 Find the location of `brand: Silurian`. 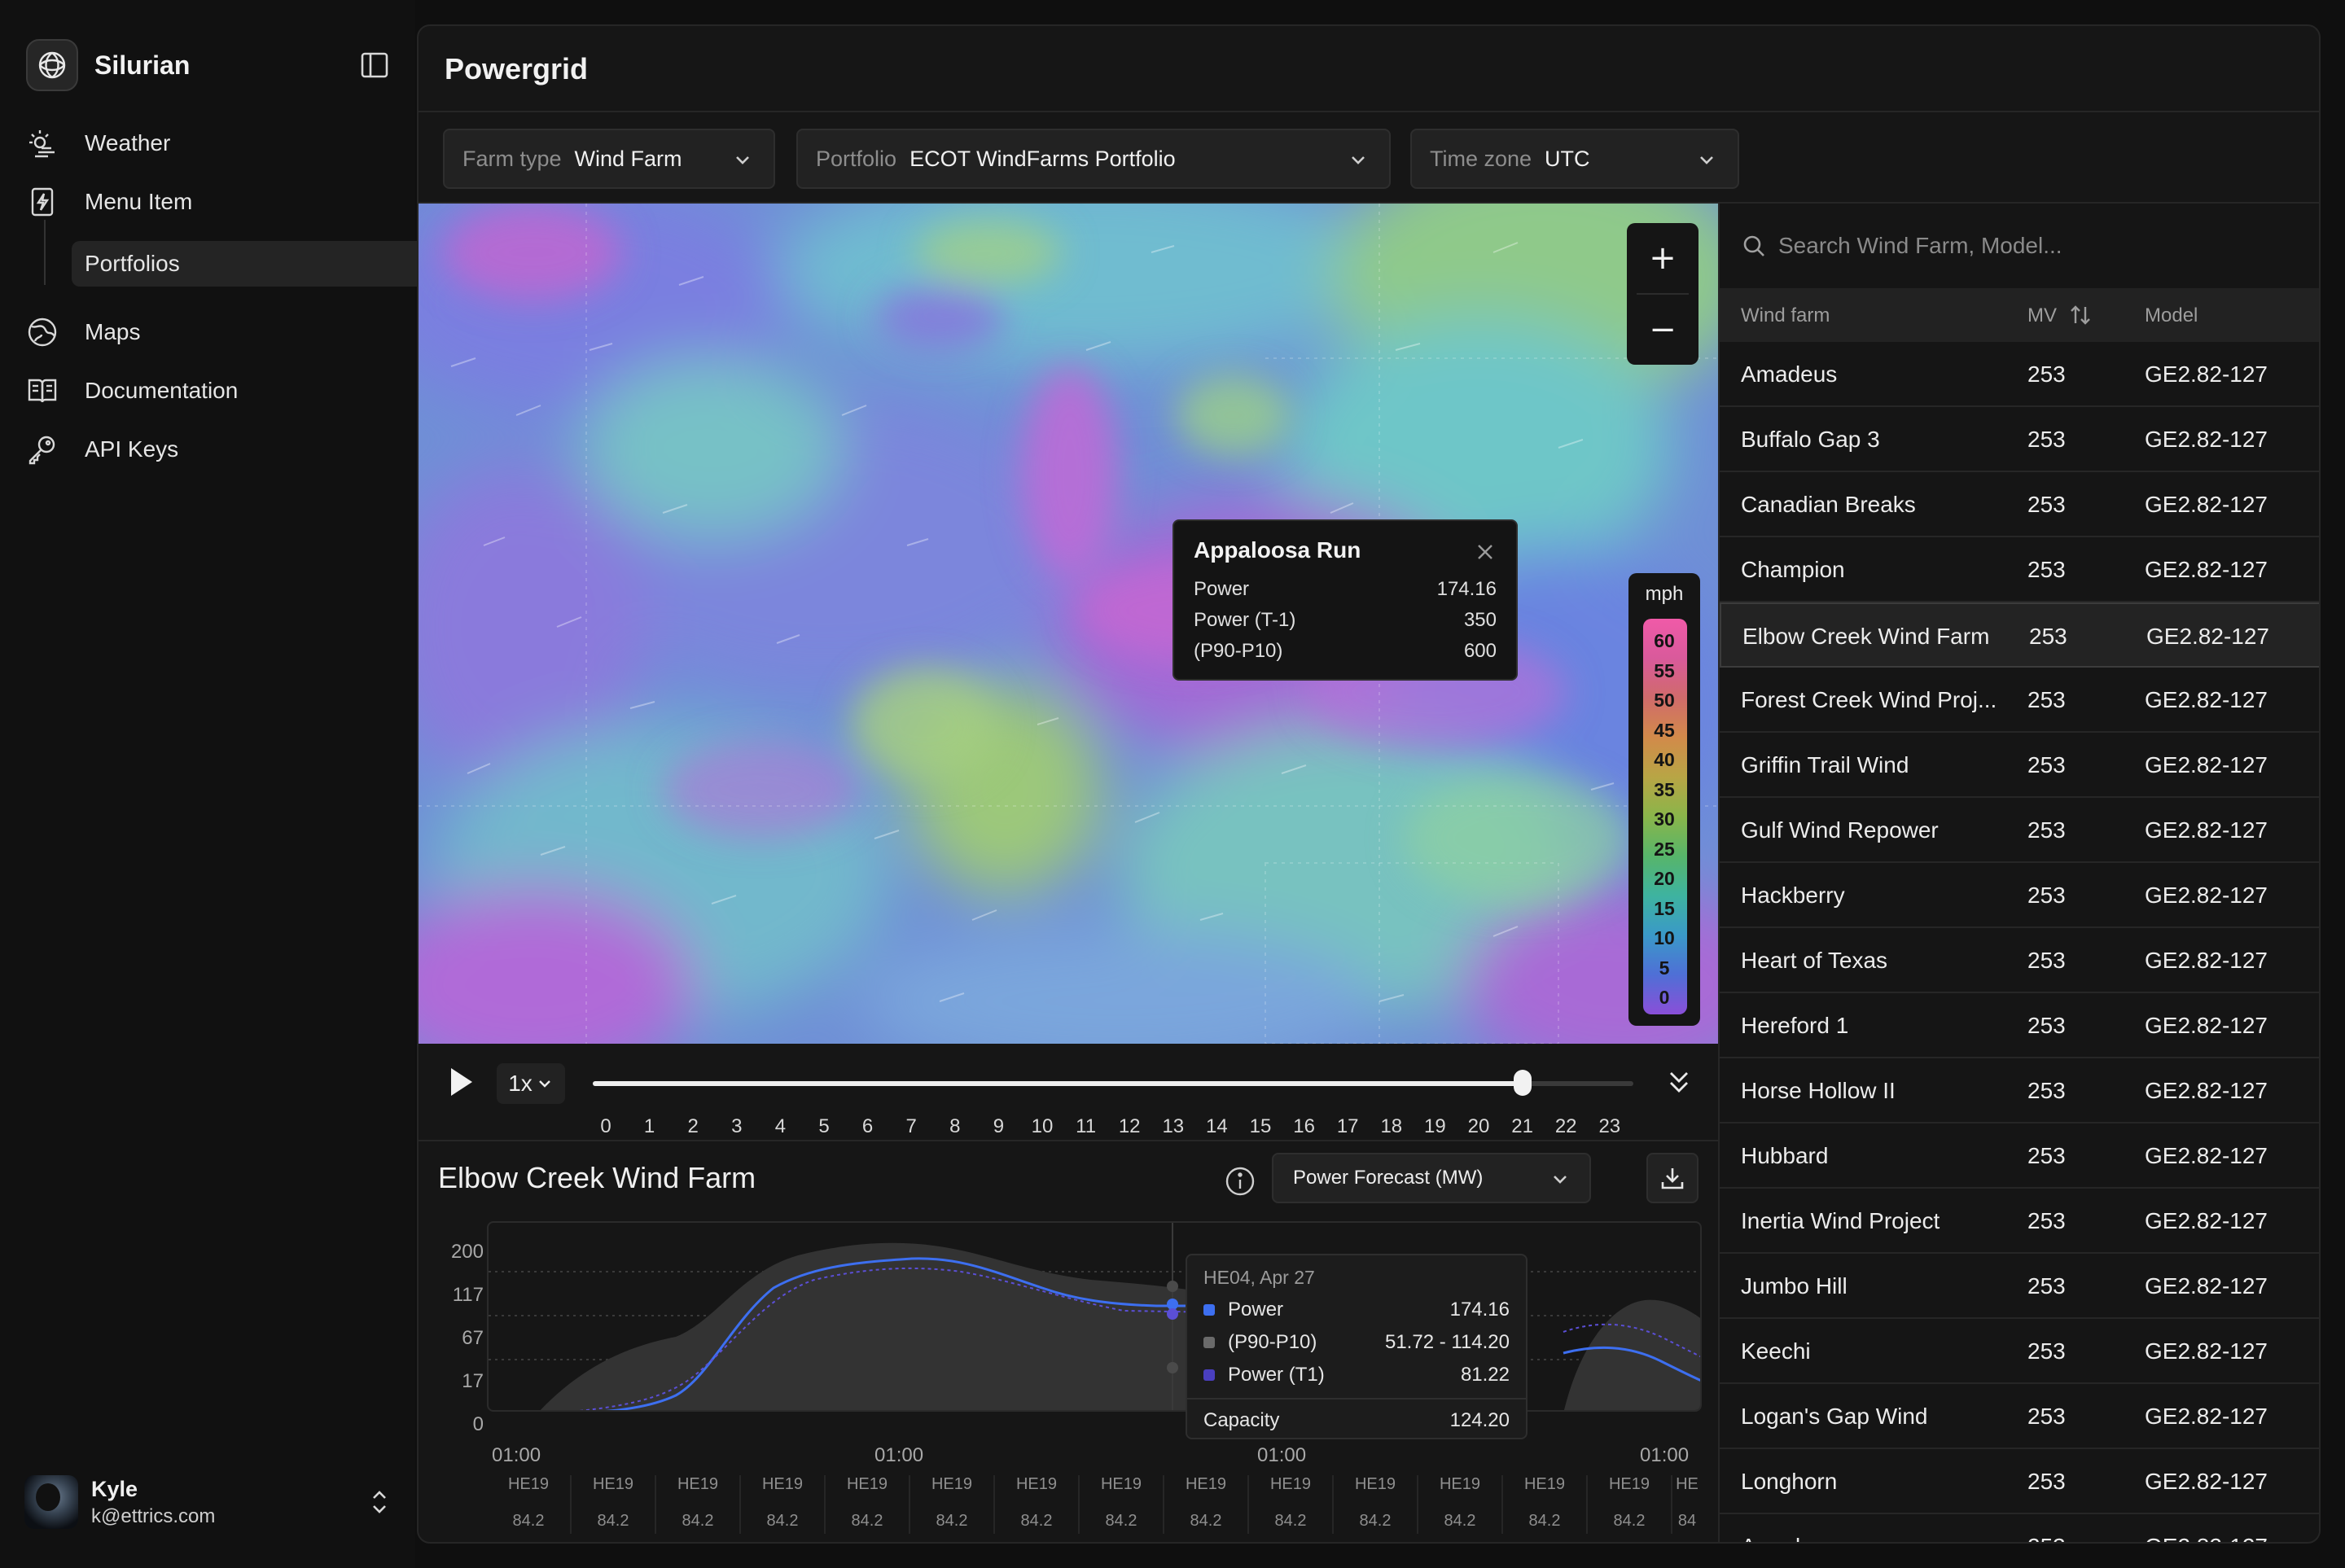

brand: Silurian is located at coordinates (108, 65).